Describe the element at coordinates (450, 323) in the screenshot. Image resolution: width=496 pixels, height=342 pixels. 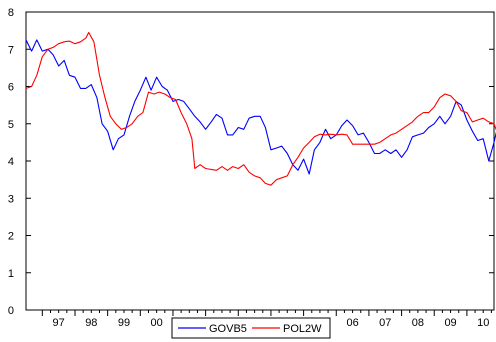
I see `x-tick-label: 09` at that location.